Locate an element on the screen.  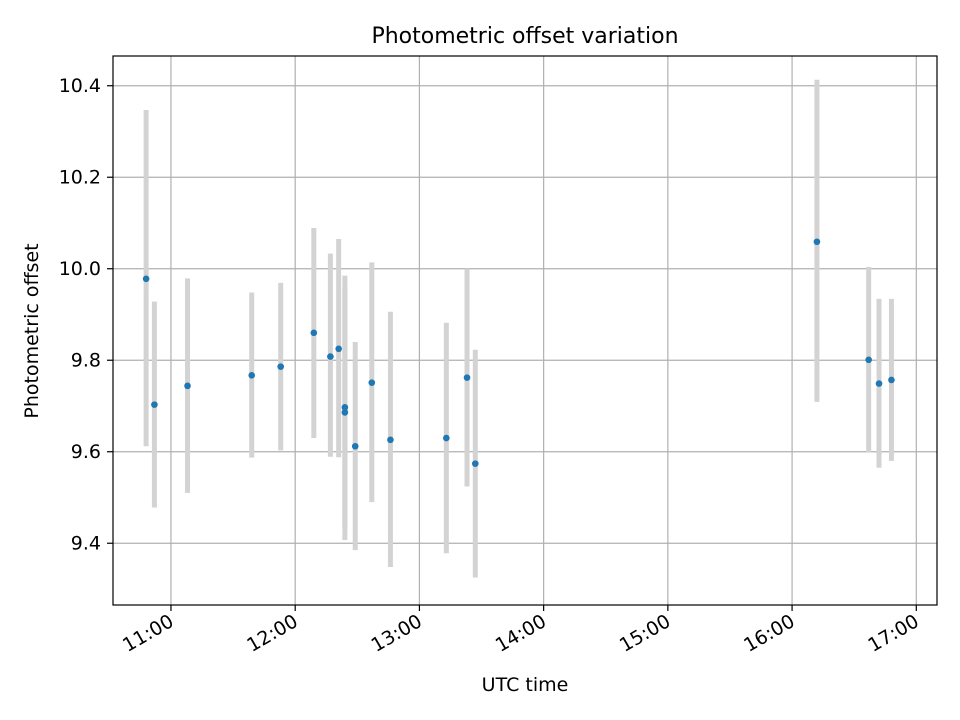
y-tick-label: 10.2 is located at coordinates (80, 178).